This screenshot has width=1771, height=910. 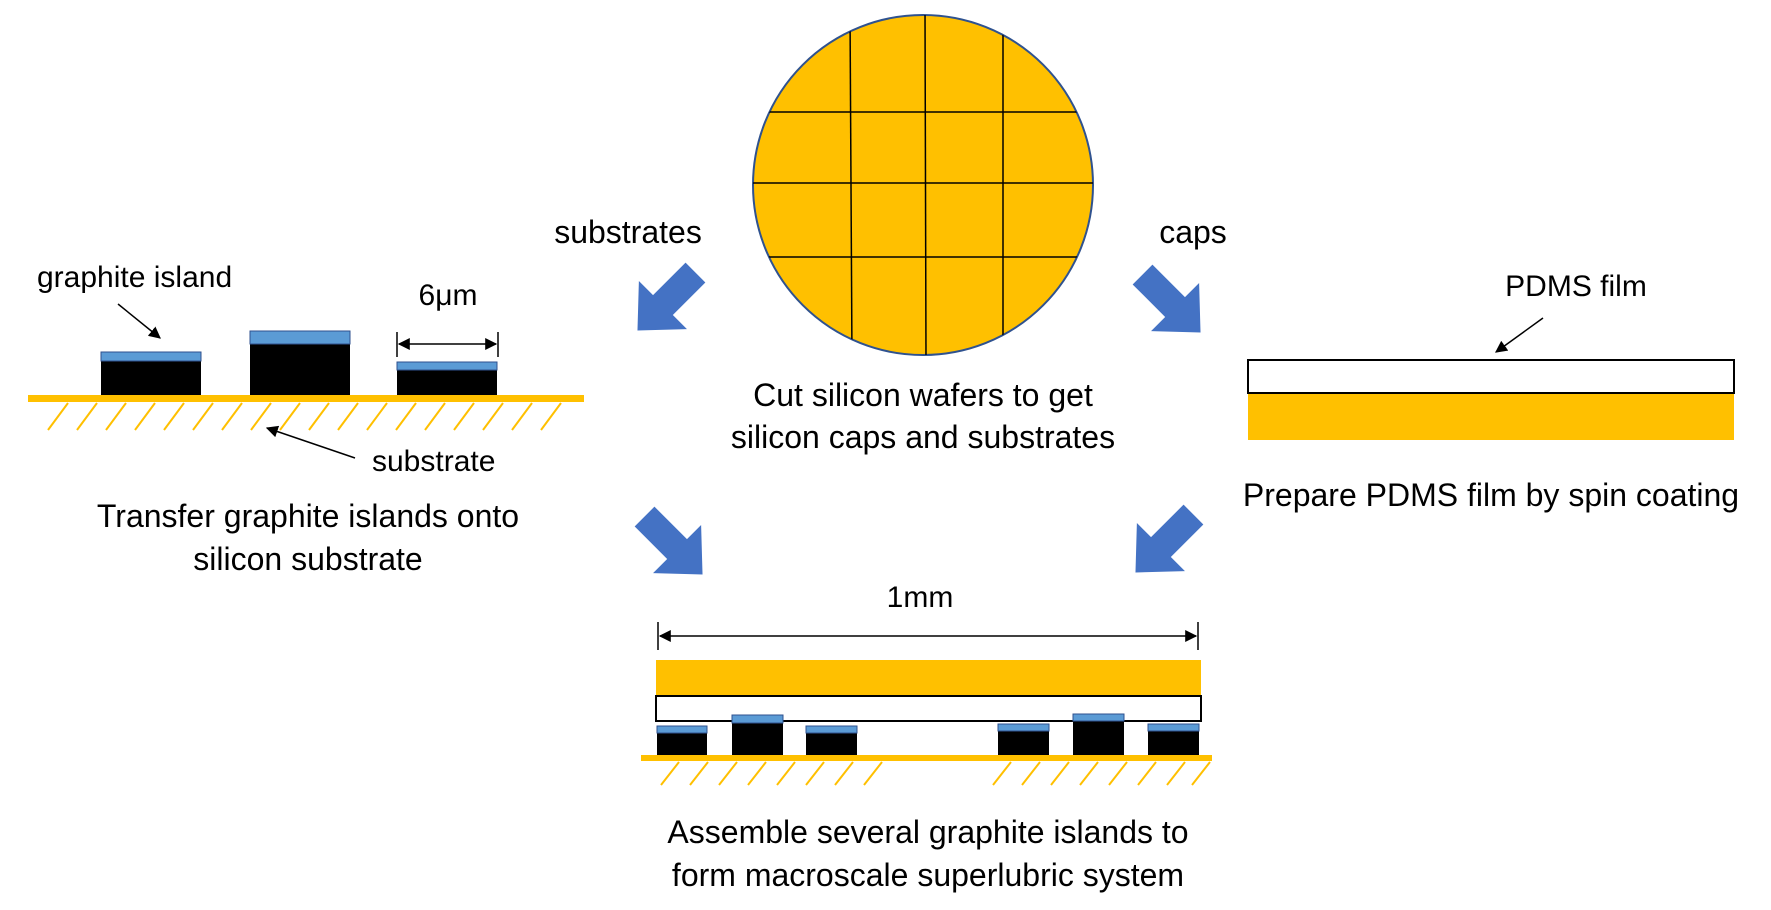 I want to click on arrow-cap-to-assembly, so click(x=1169, y=538).